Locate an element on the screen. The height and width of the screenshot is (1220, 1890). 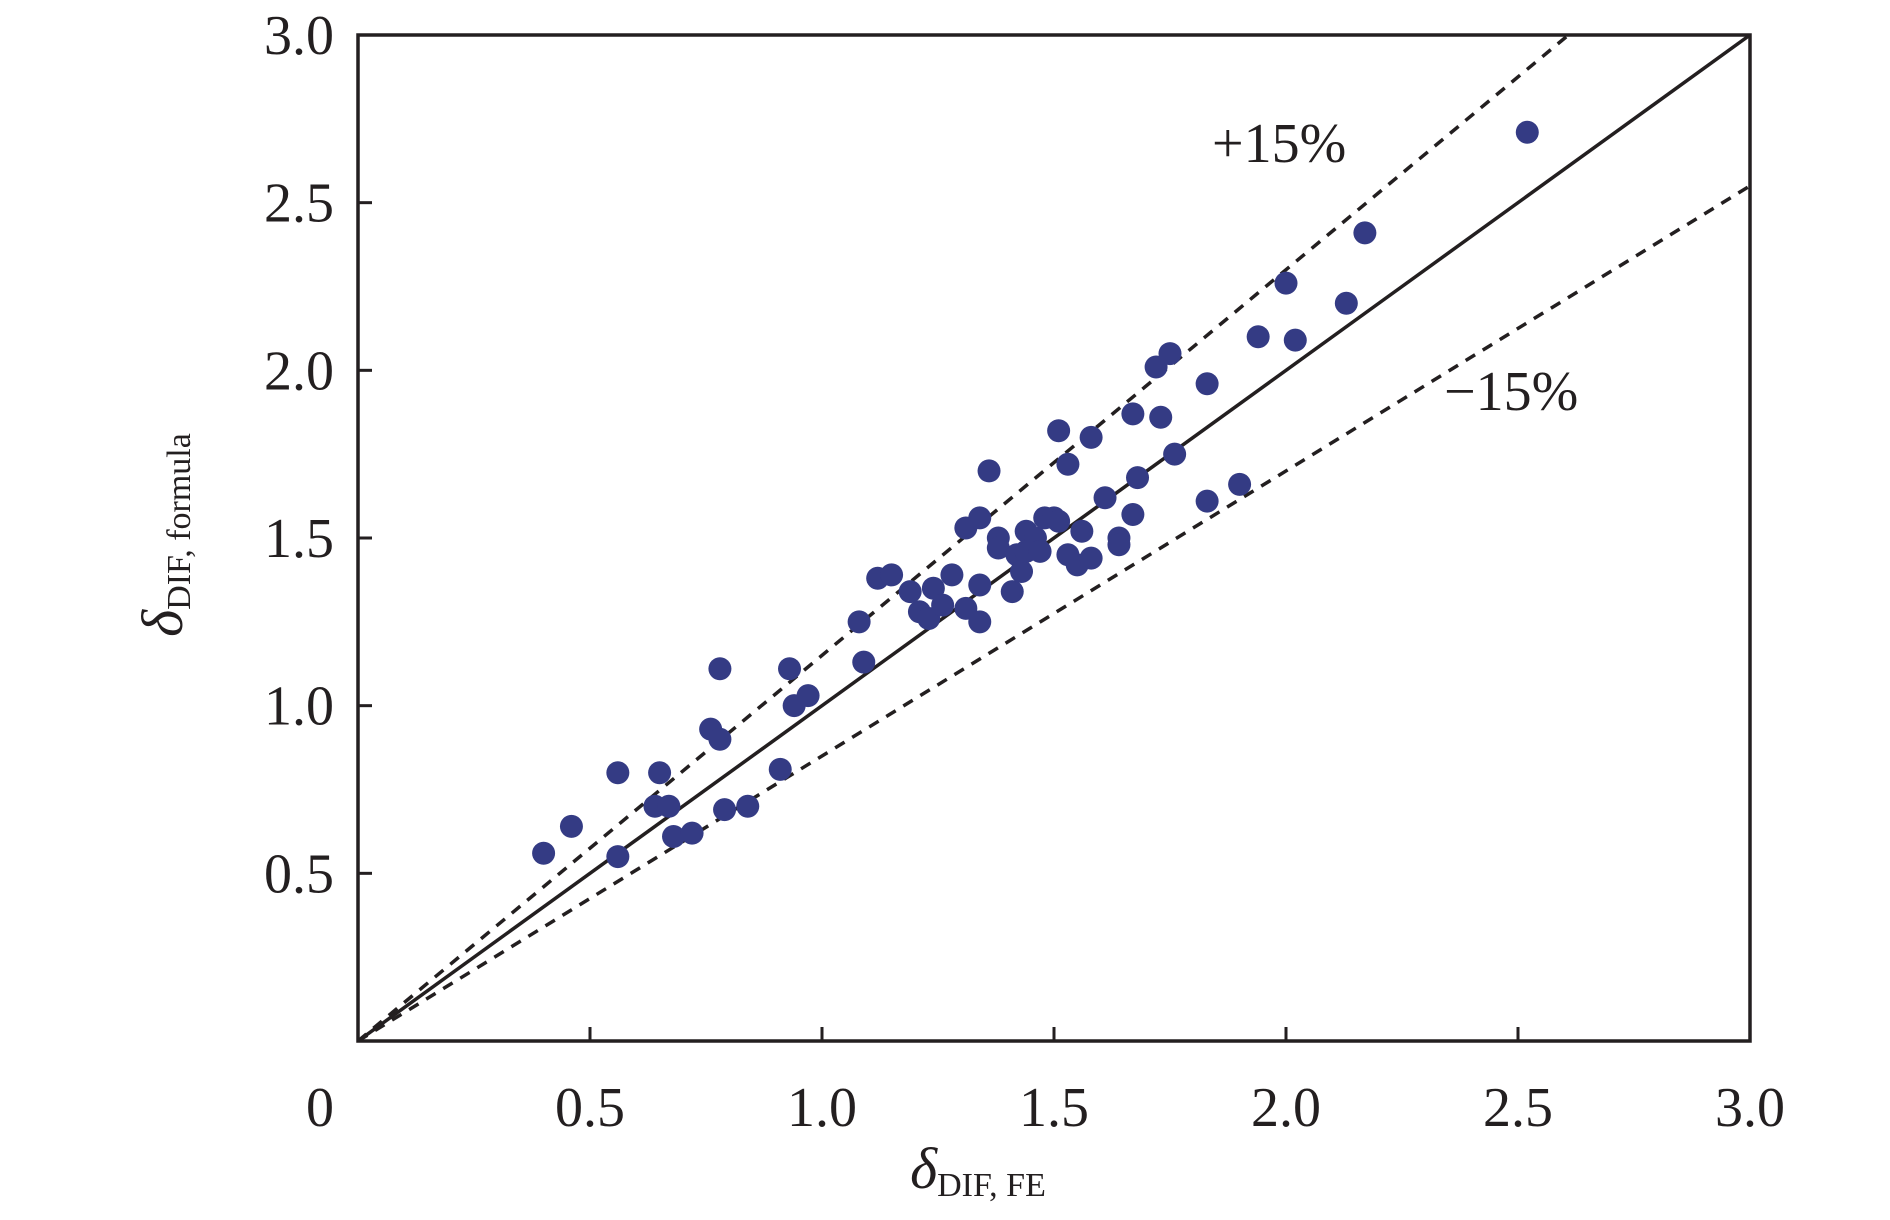
x-tick-label: 2.5 is located at coordinates (1518, 1108).